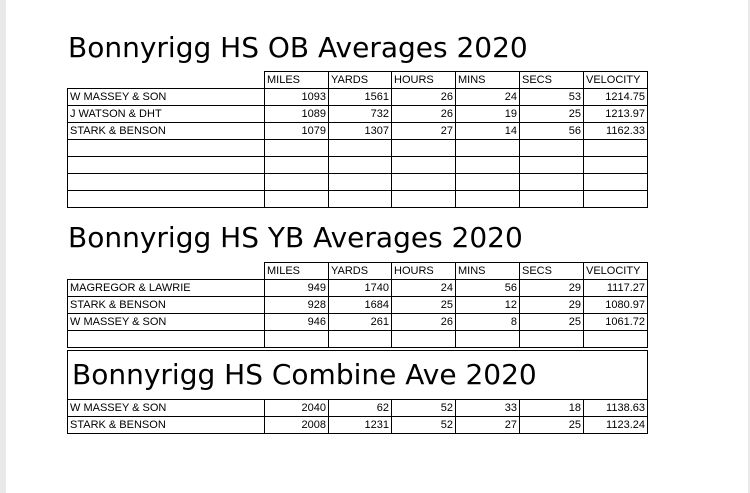  What do you see at coordinates (296, 114) in the screenshot?
I see `value-cell: 1089` at bounding box center [296, 114].